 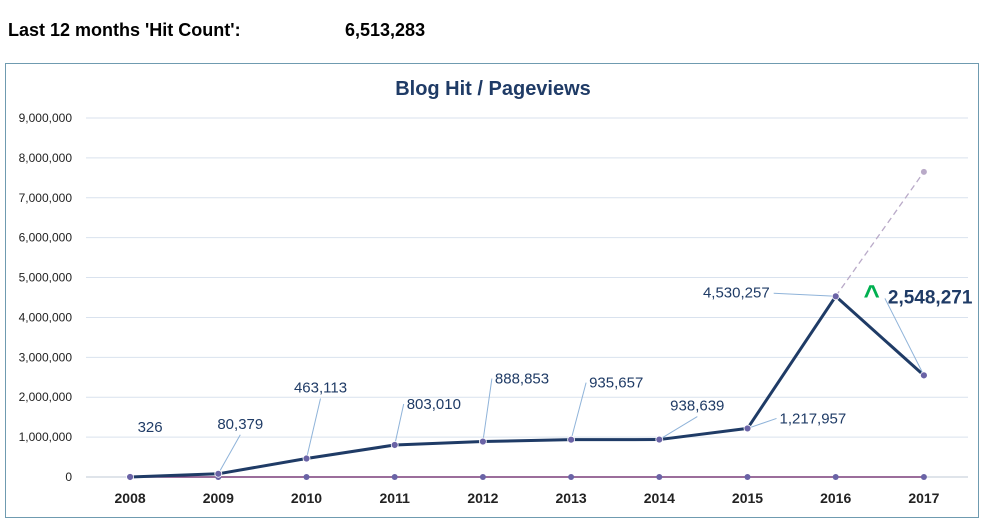 What do you see at coordinates (46, 278) in the screenshot?
I see `y-tick-label: 5,000,000` at bounding box center [46, 278].